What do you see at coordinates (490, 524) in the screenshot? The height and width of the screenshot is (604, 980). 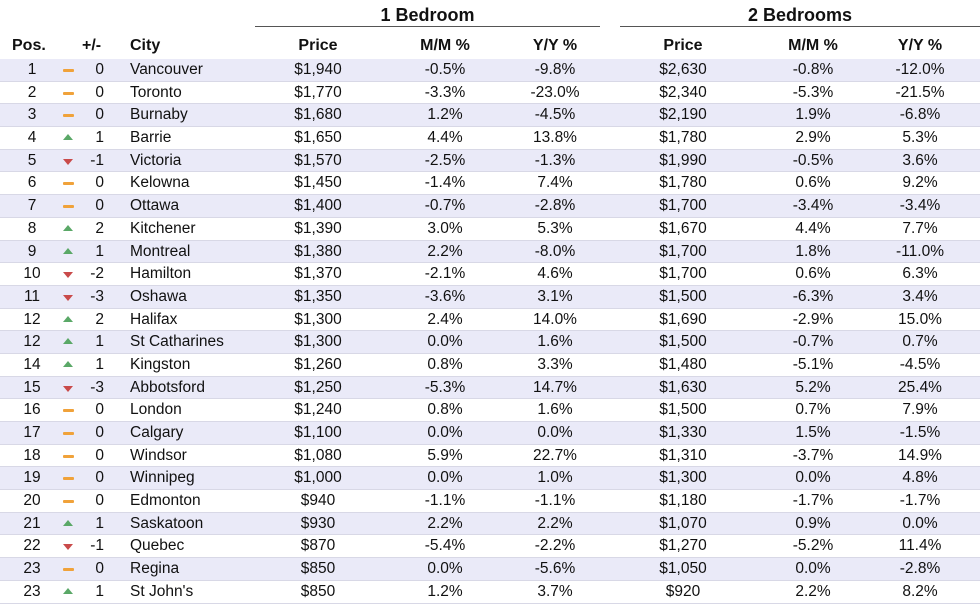 I see `table-row: 21 1 Saskatoon $930 2.2% 2.2% $1,070 0.9% 0.0%` at bounding box center [490, 524].